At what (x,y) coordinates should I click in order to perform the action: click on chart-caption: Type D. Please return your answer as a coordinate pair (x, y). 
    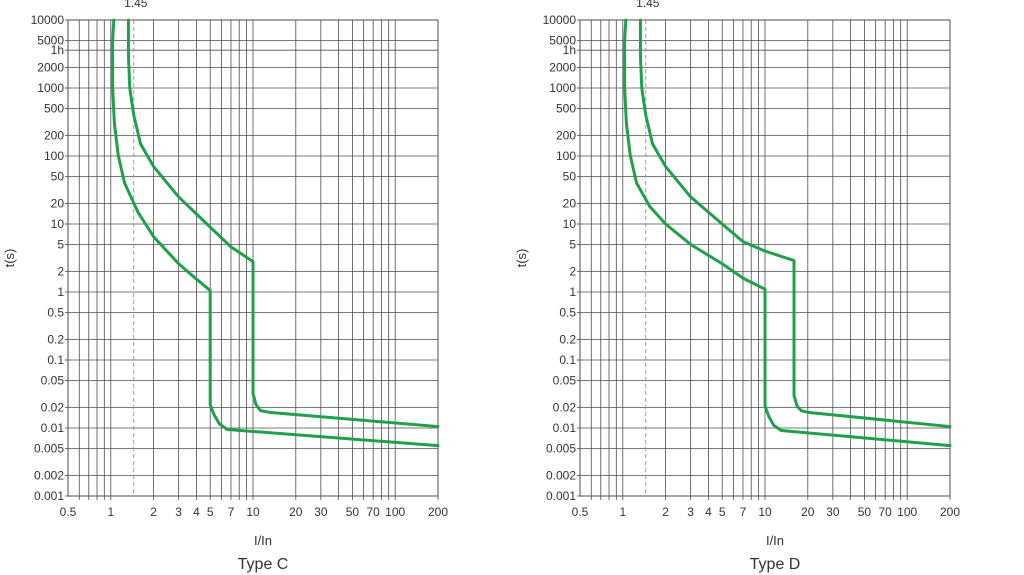
    Looking at the image, I should click on (775, 564).